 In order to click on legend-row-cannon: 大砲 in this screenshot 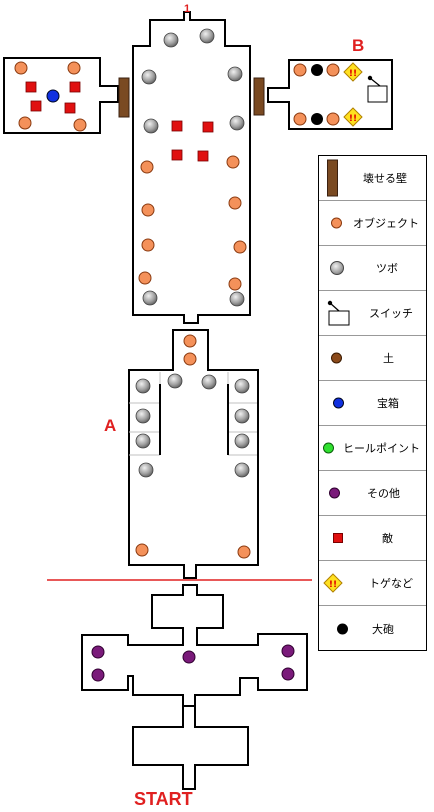, I will do `click(372, 628)`.